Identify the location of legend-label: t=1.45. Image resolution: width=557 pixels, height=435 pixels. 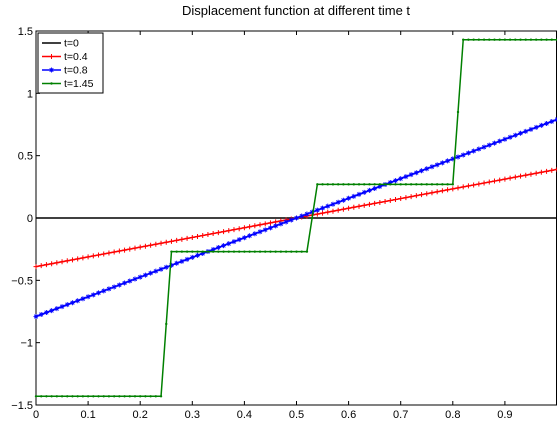
(79, 84).